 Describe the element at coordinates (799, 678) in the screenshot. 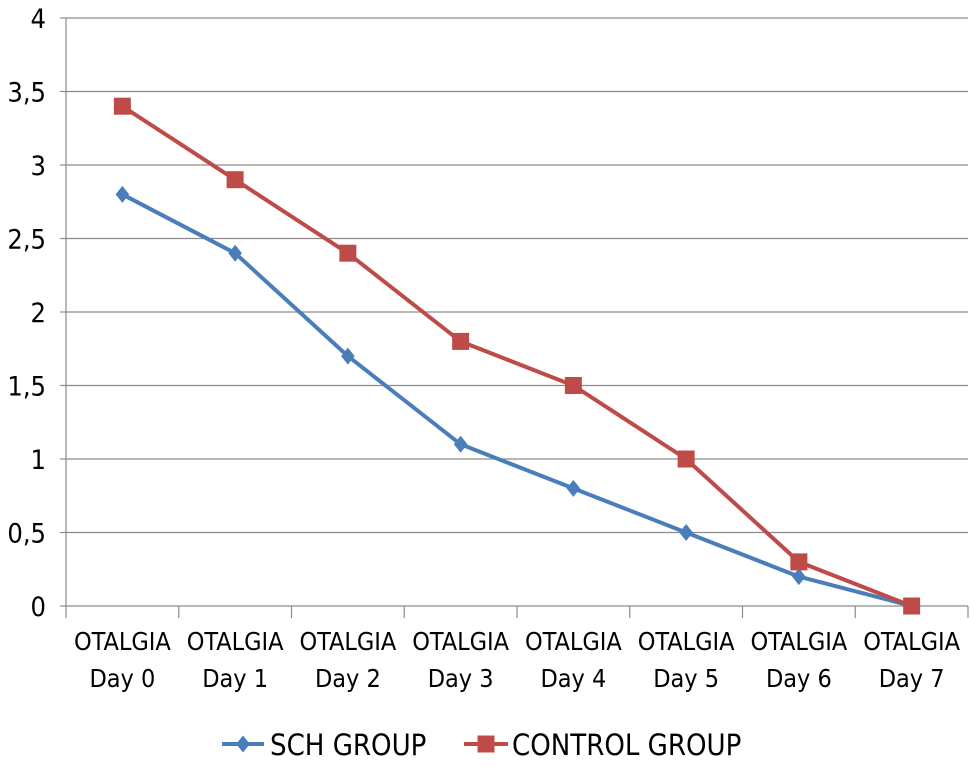

I see `x-category-label: Day 6` at that location.